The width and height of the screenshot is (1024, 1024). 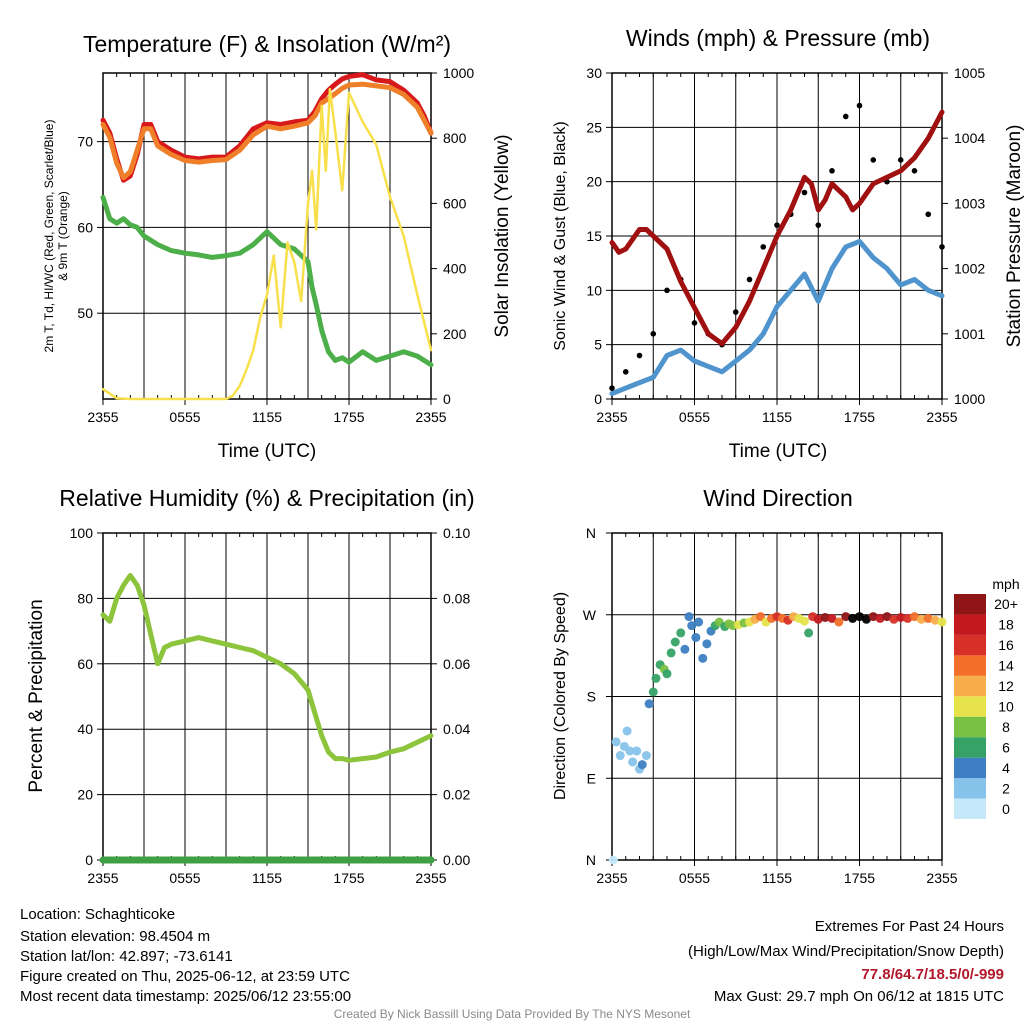 What do you see at coordinates (969, 138) in the screenshot?
I see `y-right-tick-label: 1004` at bounding box center [969, 138].